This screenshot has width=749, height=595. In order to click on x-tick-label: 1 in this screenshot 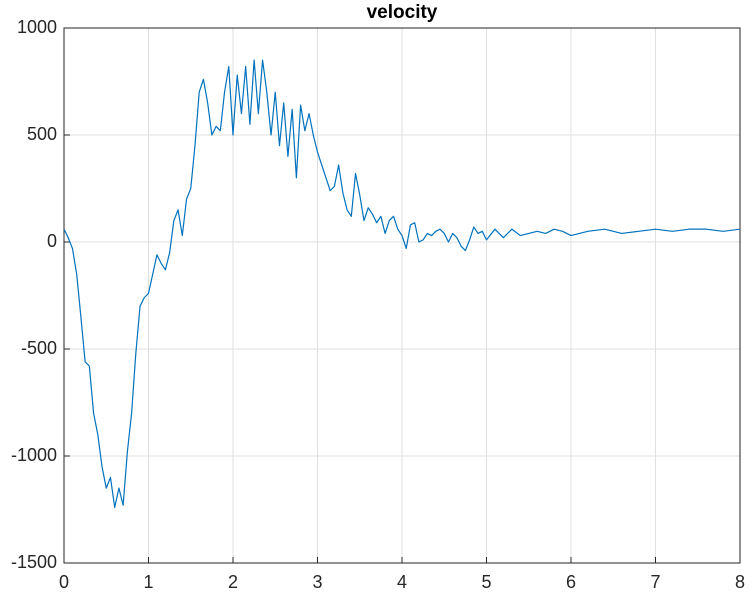, I will do `click(148, 582)`.